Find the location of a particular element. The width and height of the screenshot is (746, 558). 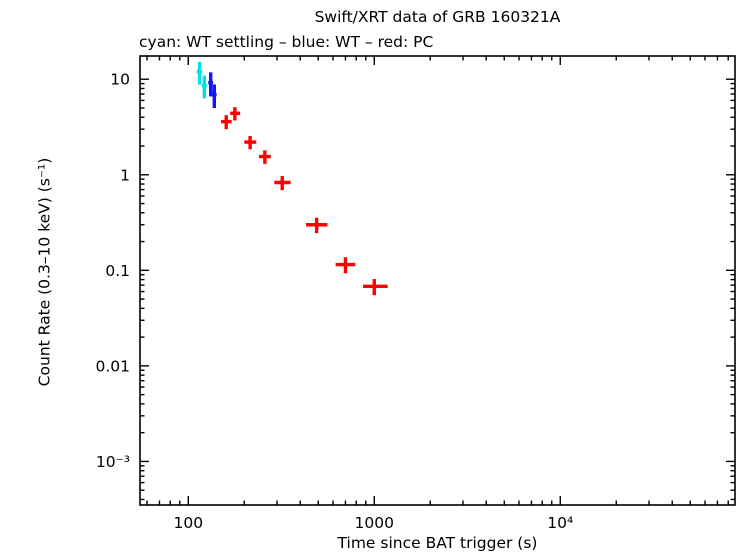

y-tick-label: 0.01 is located at coordinates (112, 366).